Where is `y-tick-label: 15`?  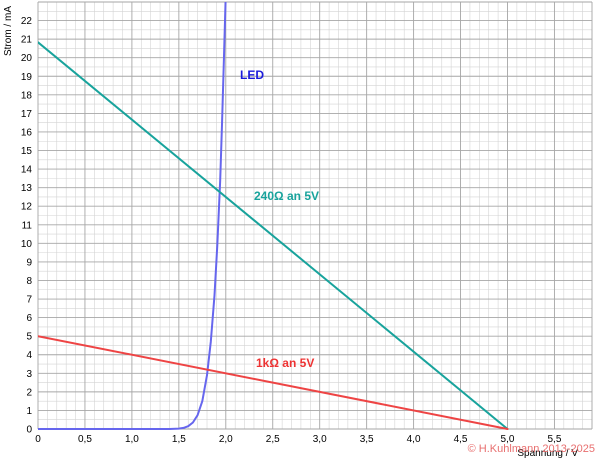
y-tick-label: 15 is located at coordinates (27, 151).